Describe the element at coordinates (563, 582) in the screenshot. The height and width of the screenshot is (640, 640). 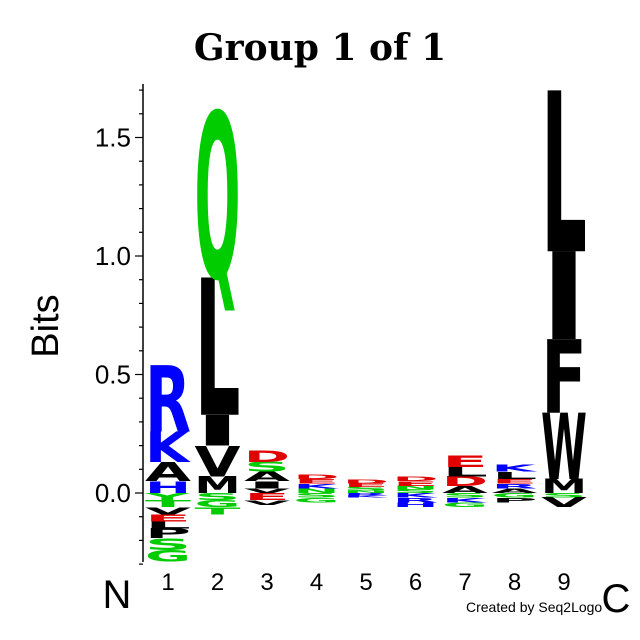
I see `x-tick-label: 9` at that location.